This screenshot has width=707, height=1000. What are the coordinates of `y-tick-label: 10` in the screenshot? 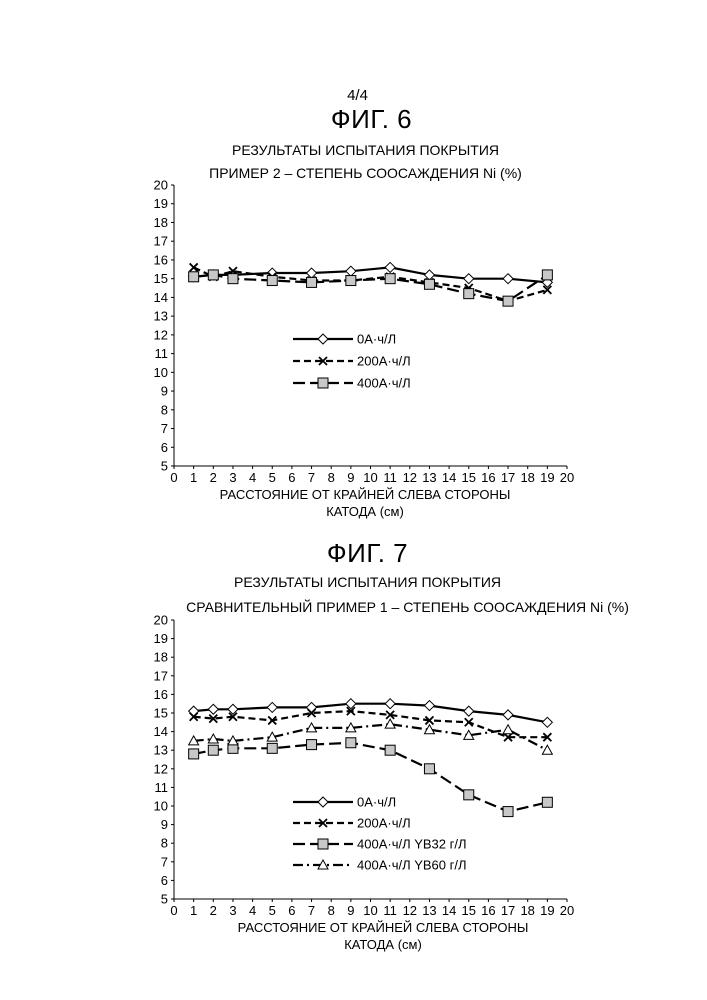 It's located at (161, 372).